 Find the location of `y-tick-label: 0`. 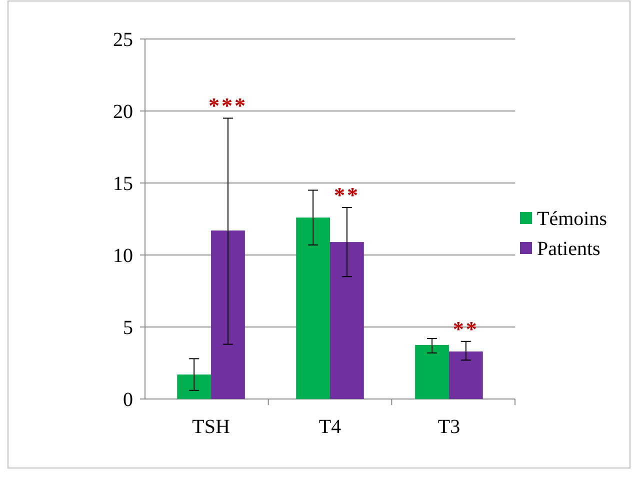

y-tick-label: 0 is located at coordinates (128, 400).